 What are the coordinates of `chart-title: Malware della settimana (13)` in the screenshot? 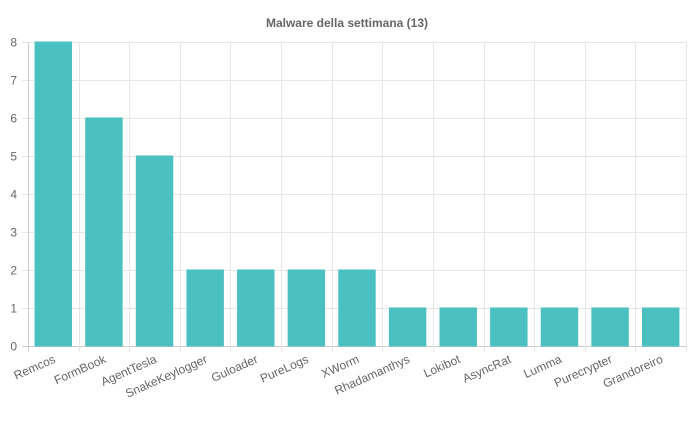 It's located at (347, 23).